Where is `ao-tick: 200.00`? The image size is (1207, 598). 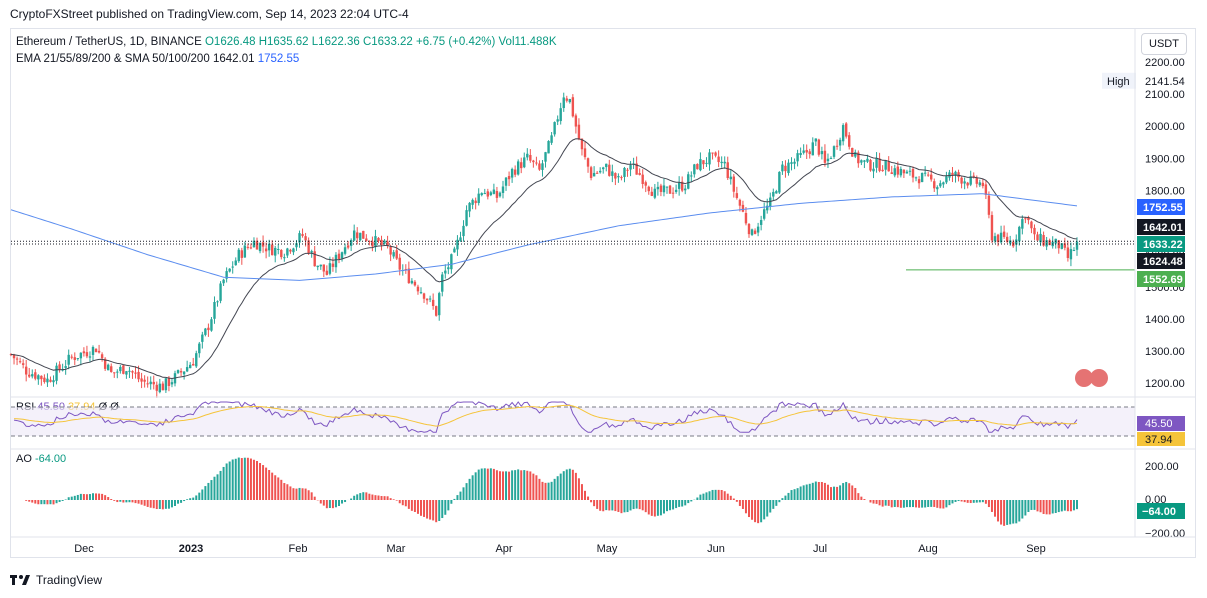 ao-tick: 200.00 is located at coordinates (1162, 467).